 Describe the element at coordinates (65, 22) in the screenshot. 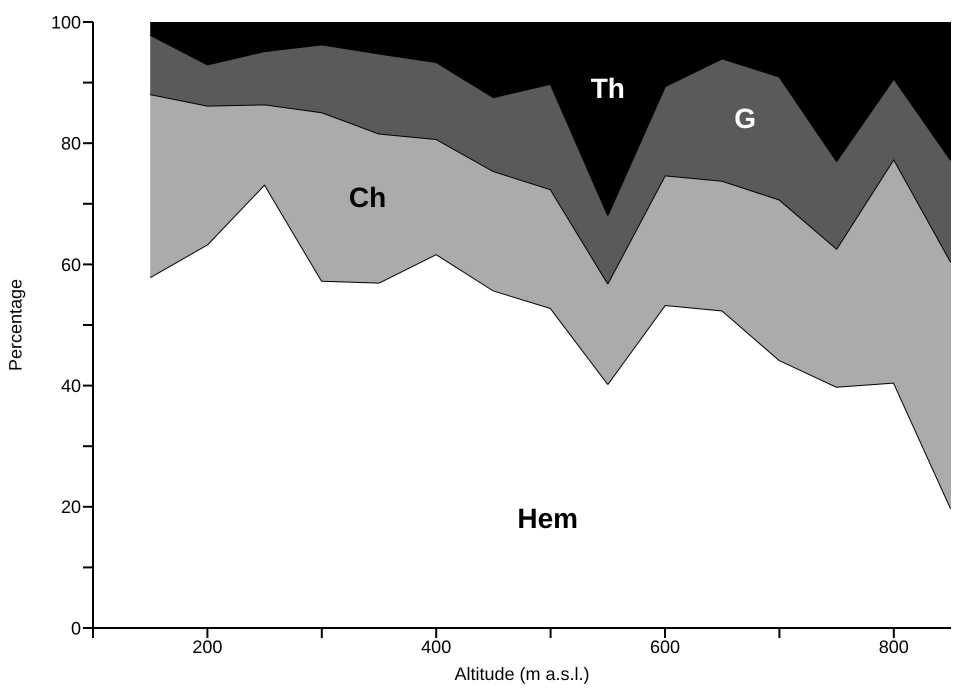

I see `y-tick-label: 100` at that location.